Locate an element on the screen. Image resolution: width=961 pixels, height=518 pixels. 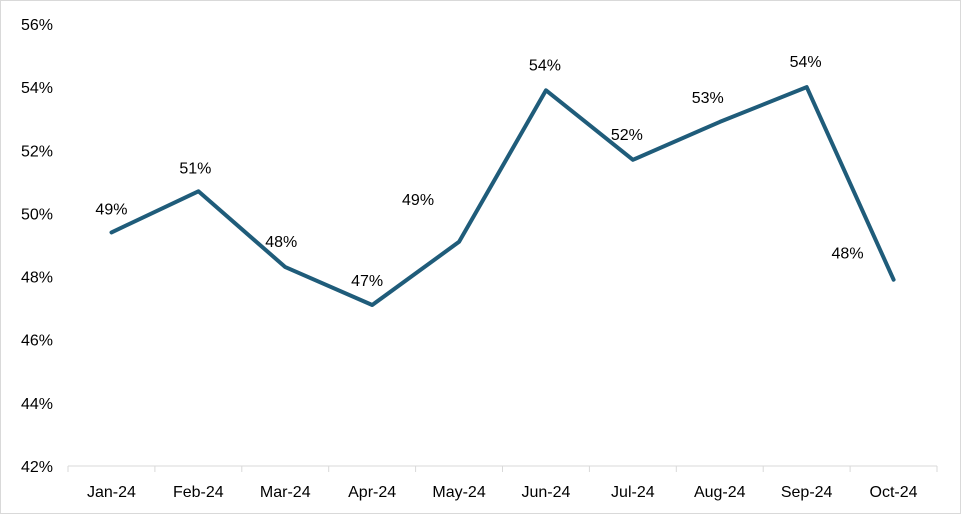
x-tick-label: Aug-24 is located at coordinates (720, 492).